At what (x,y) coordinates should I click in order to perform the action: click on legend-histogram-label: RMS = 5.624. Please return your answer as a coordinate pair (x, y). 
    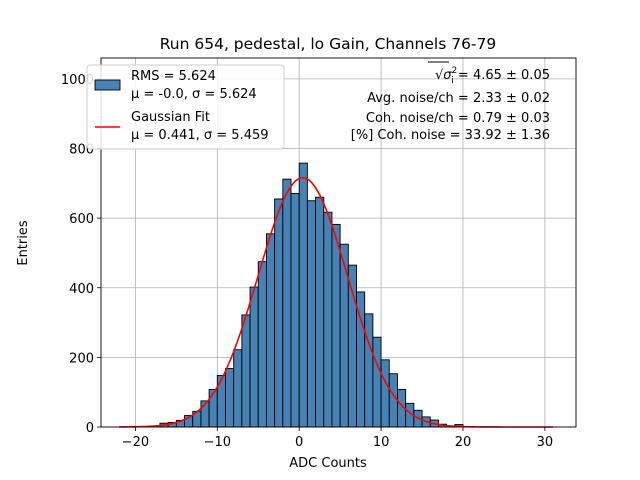
    Looking at the image, I should click on (173, 76).